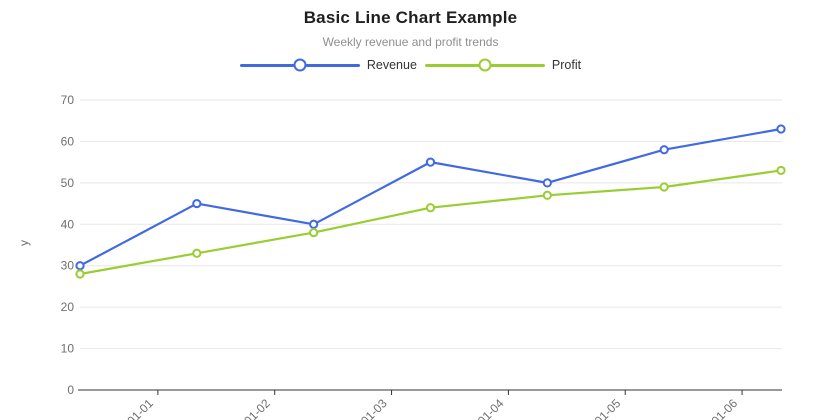 The image size is (821, 420). What do you see at coordinates (68, 100) in the screenshot?
I see `y-tick-label: 70` at bounding box center [68, 100].